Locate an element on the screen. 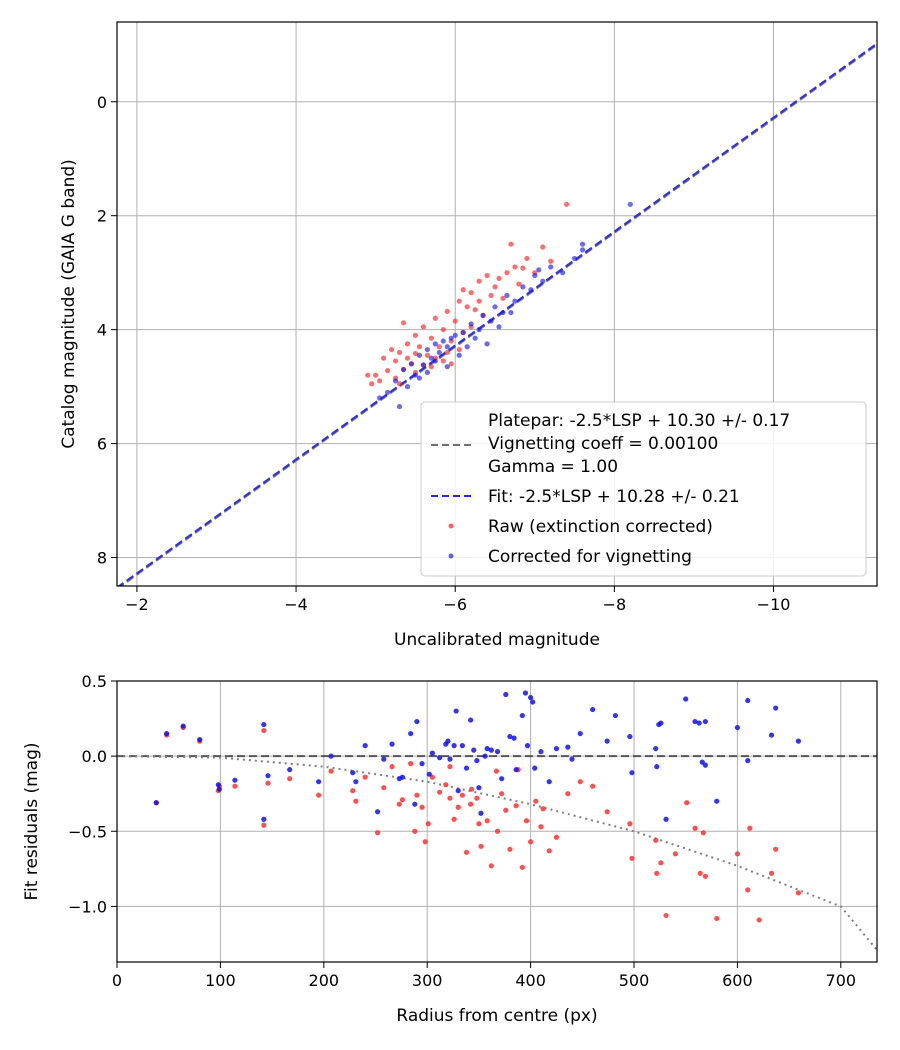  x-tick-label: 300 is located at coordinates (427, 980).